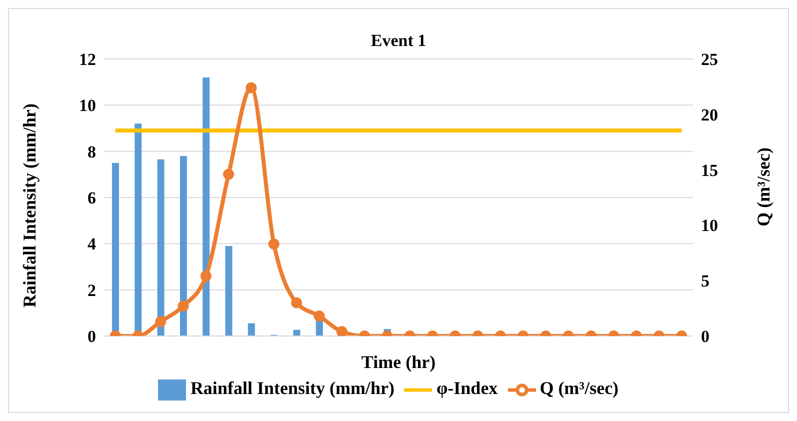 The image size is (797, 421). What do you see at coordinates (467, 388) in the screenshot?
I see `legend-label: φ-Index` at bounding box center [467, 388].